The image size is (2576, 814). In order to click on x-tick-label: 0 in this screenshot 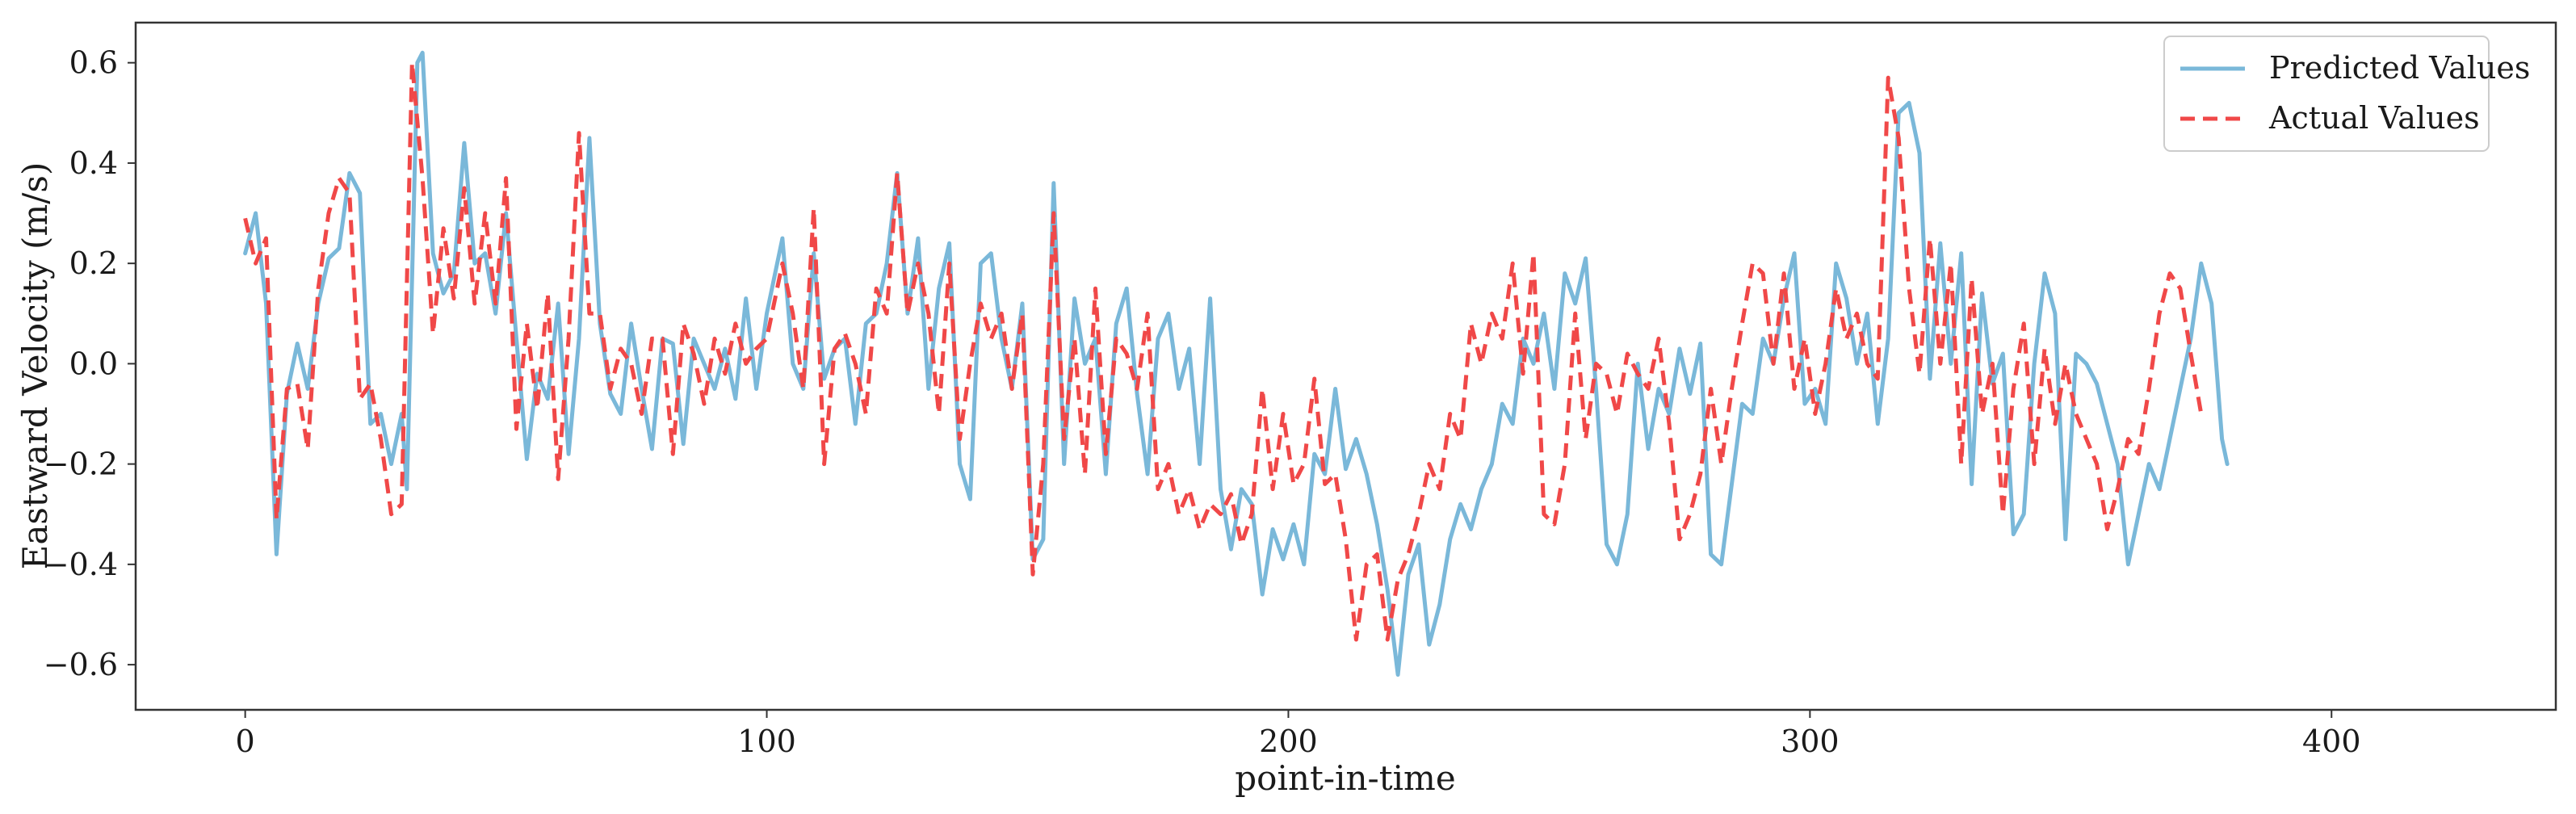, I will do `click(245, 741)`.